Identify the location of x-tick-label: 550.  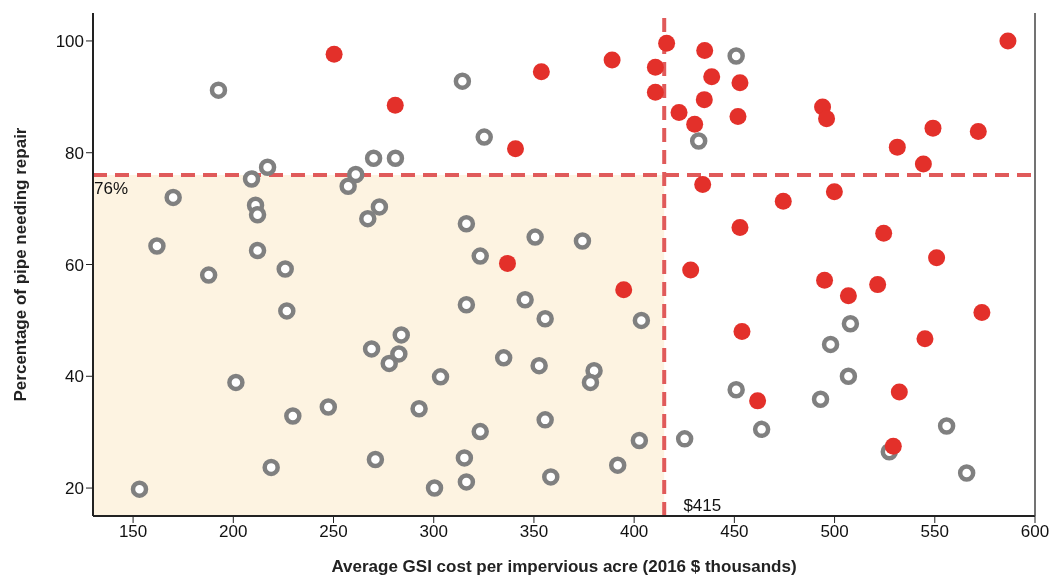
(934, 532).